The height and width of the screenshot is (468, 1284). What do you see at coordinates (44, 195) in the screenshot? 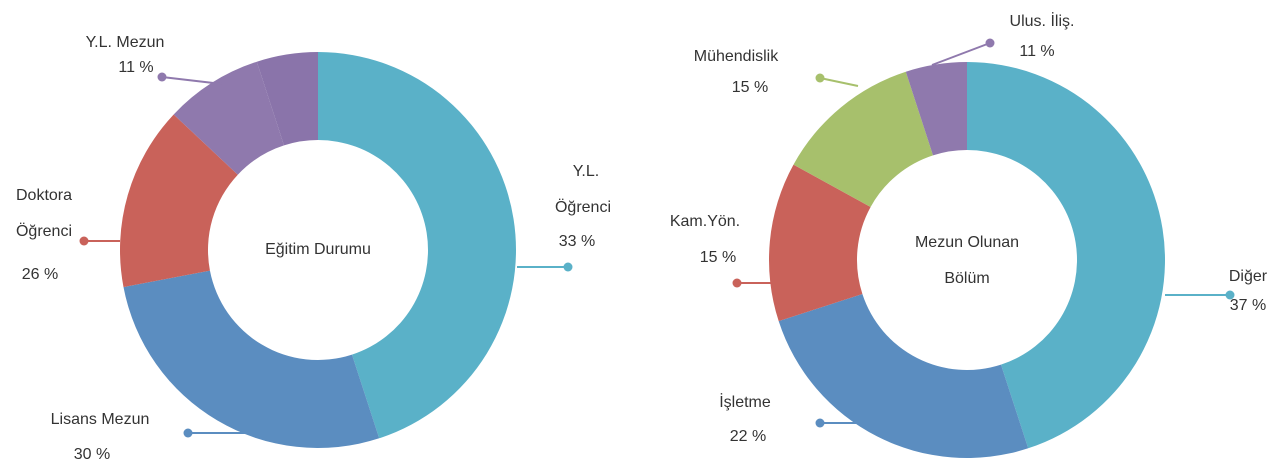
I see `slice-label: Doktora` at bounding box center [44, 195].